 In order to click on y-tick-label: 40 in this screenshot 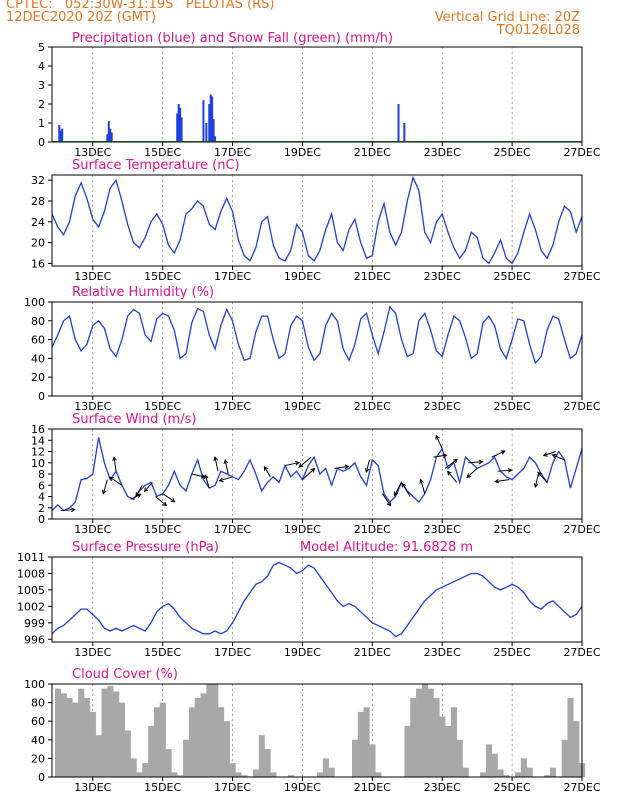, I will do `click(38, 358)`.